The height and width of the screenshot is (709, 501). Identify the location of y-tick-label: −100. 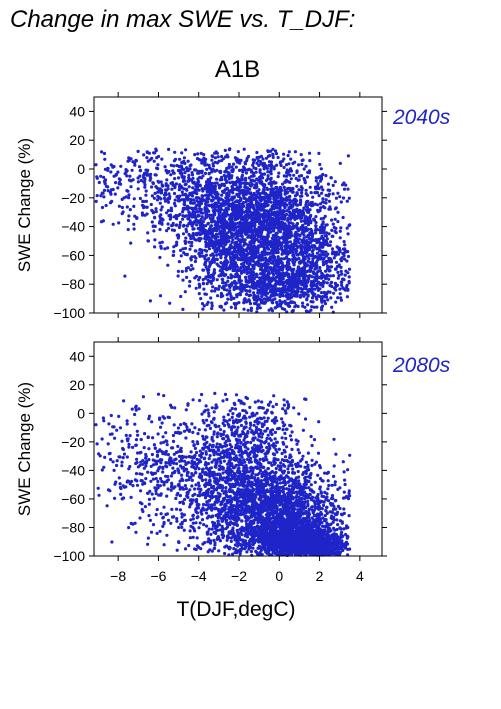
(69, 313).